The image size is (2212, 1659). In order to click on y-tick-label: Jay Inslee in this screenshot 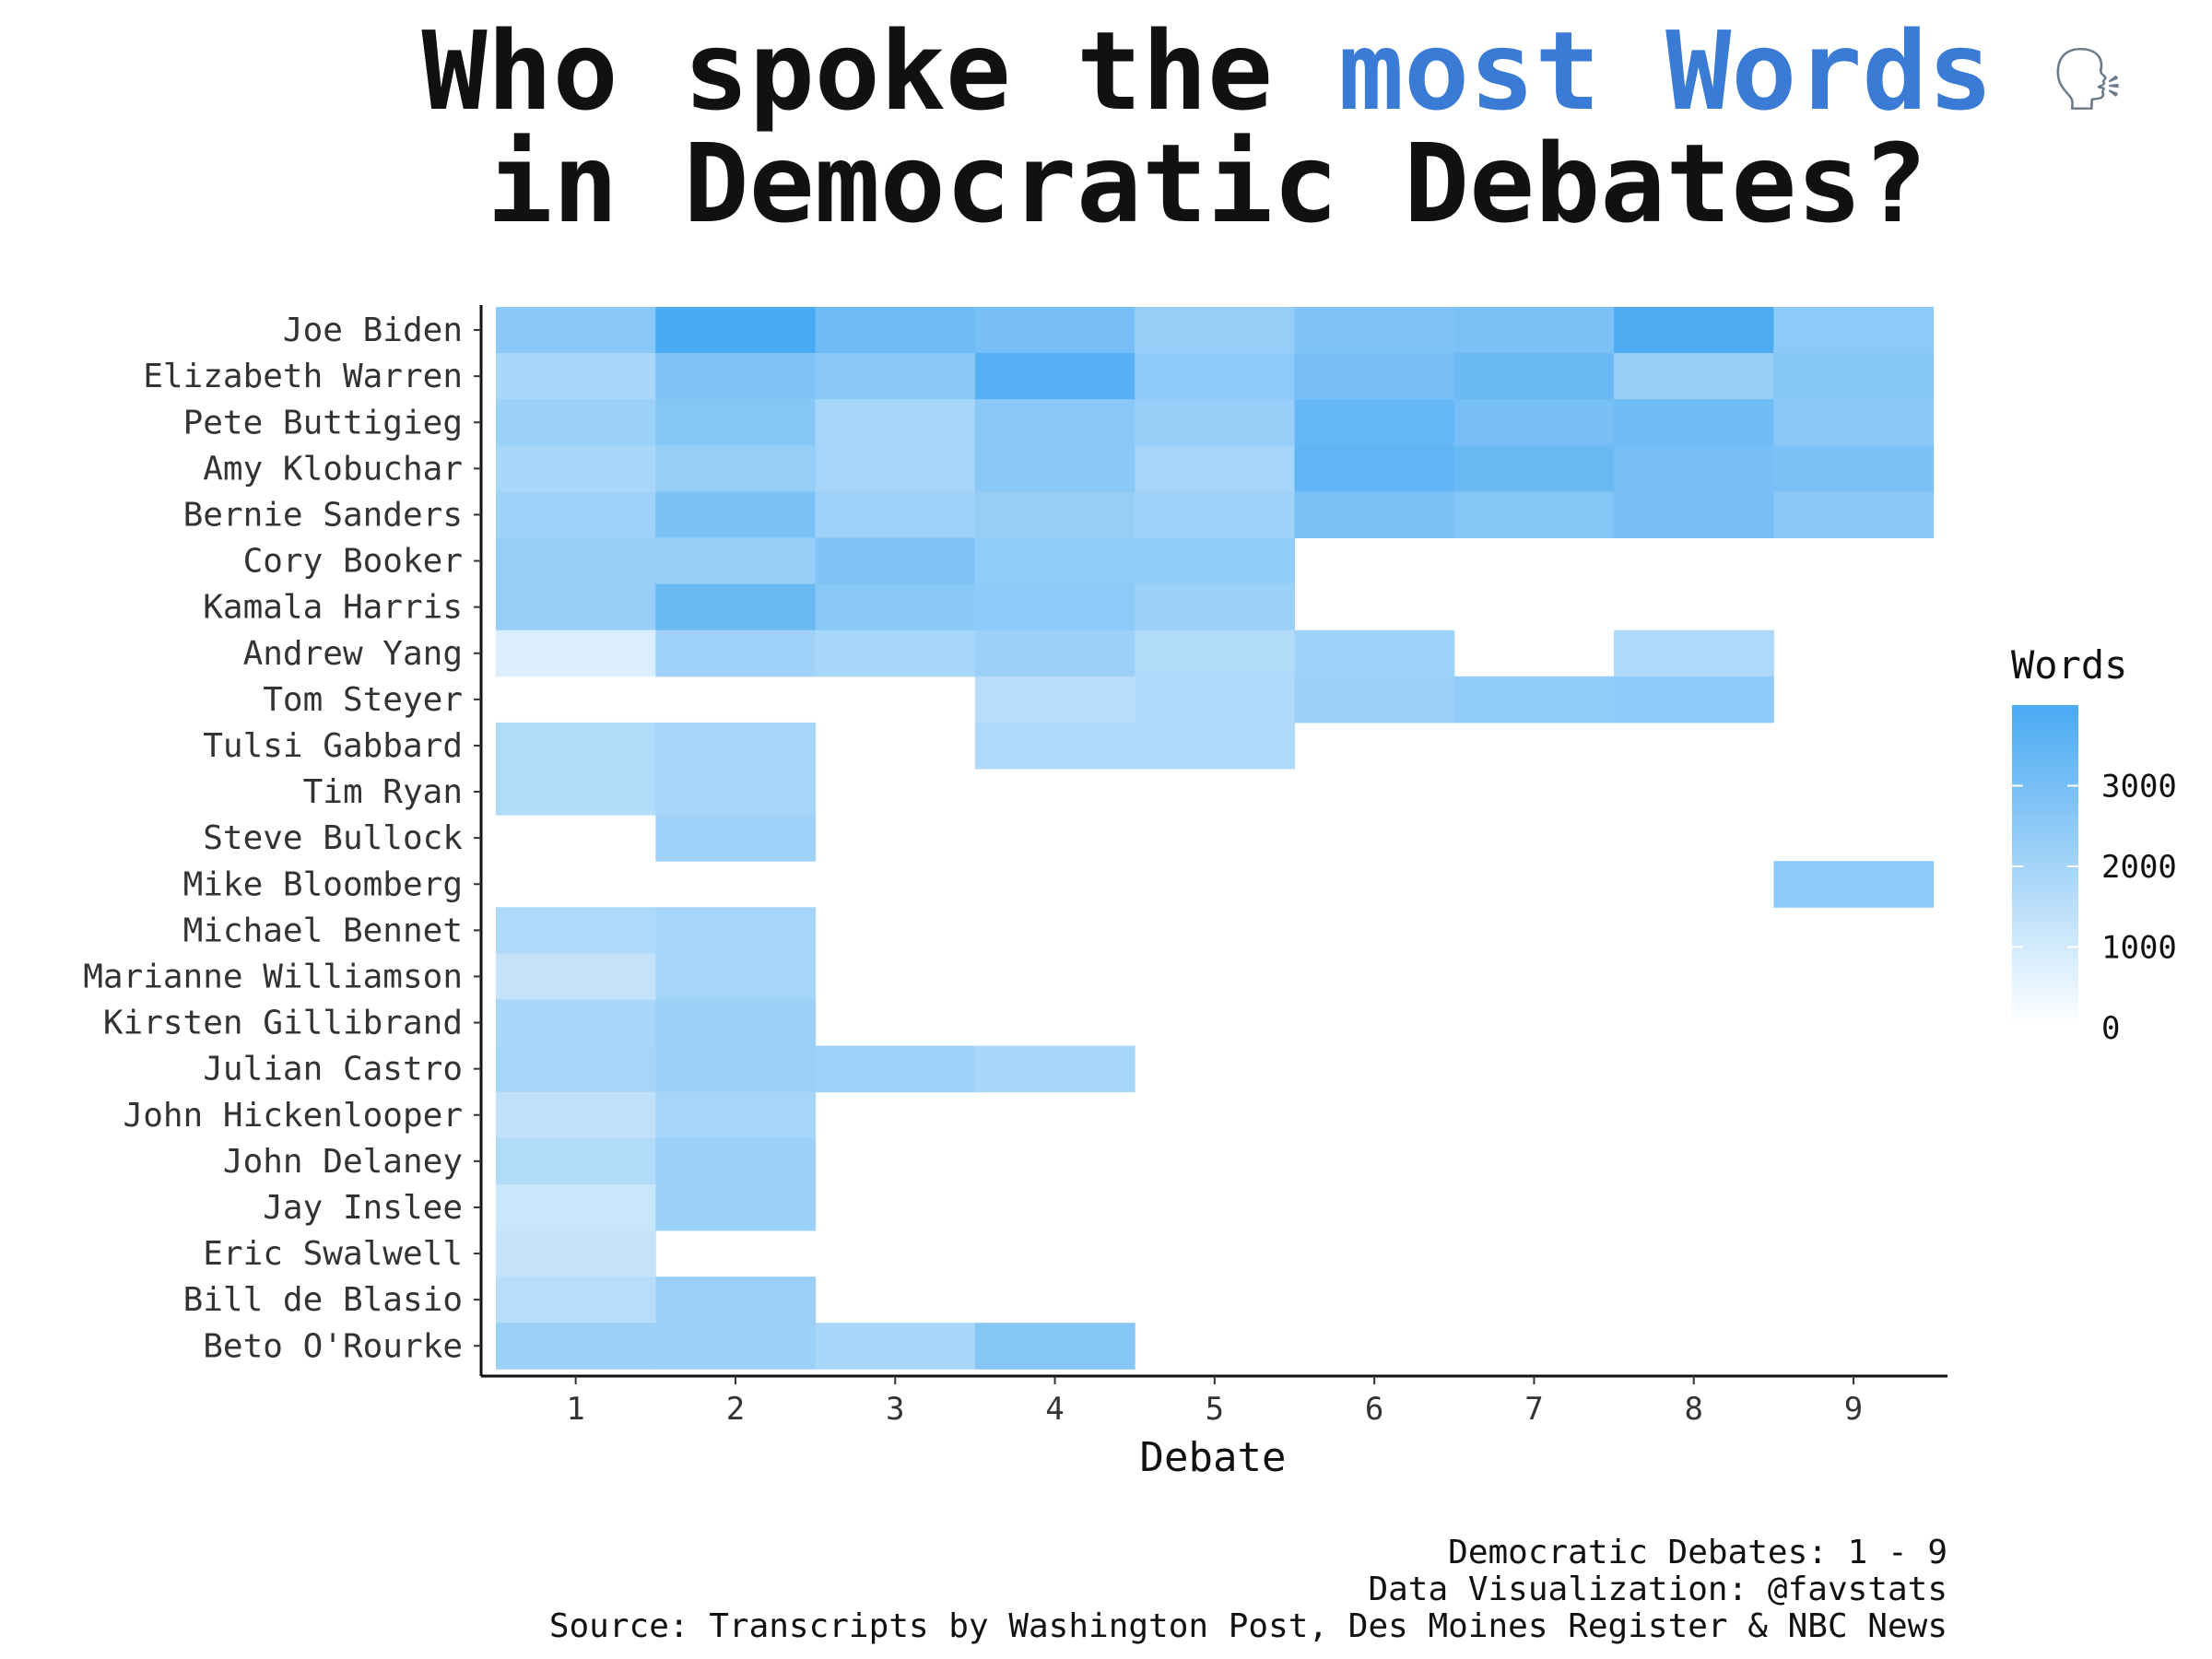, I will do `click(363, 1208)`.